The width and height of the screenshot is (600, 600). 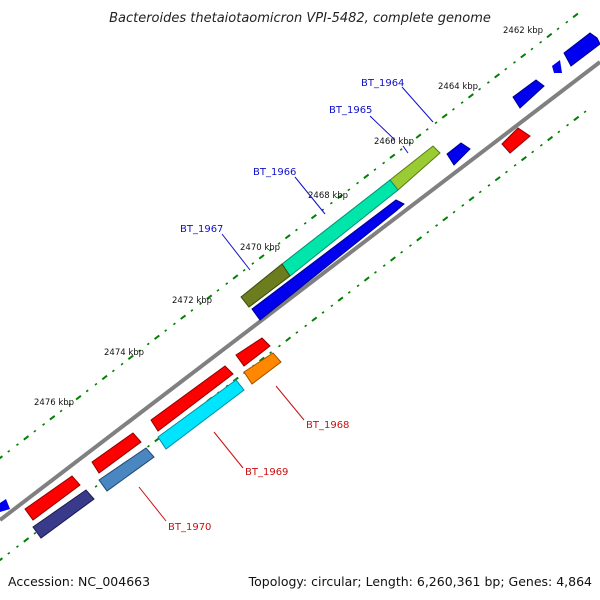 I want to click on accession-text: Accession: NC_004663, so click(x=79, y=581).